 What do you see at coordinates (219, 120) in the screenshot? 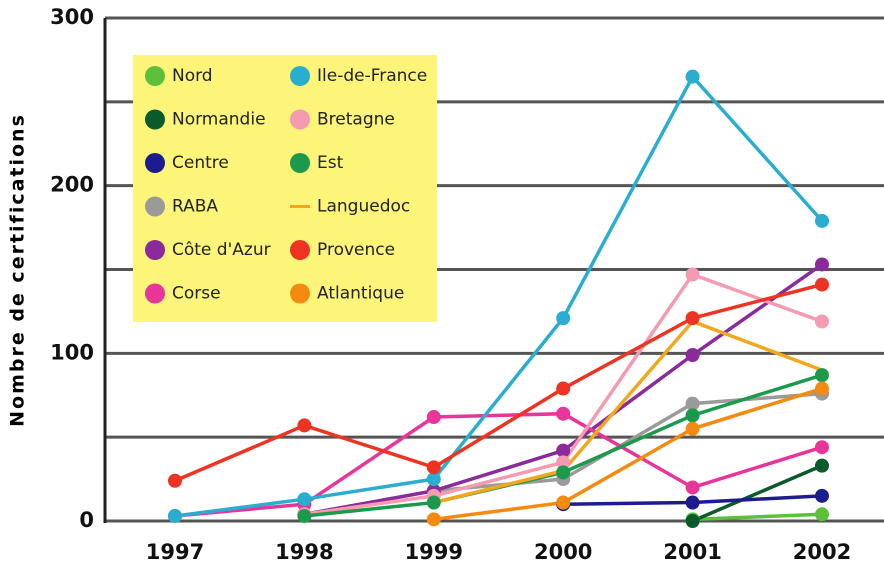
I see `legend-label: Normandie` at bounding box center [219, 120].